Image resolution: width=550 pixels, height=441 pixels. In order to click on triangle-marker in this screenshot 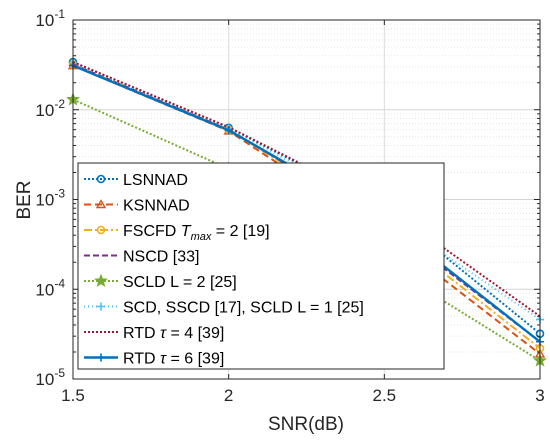, I will do `click(101, 204)`.